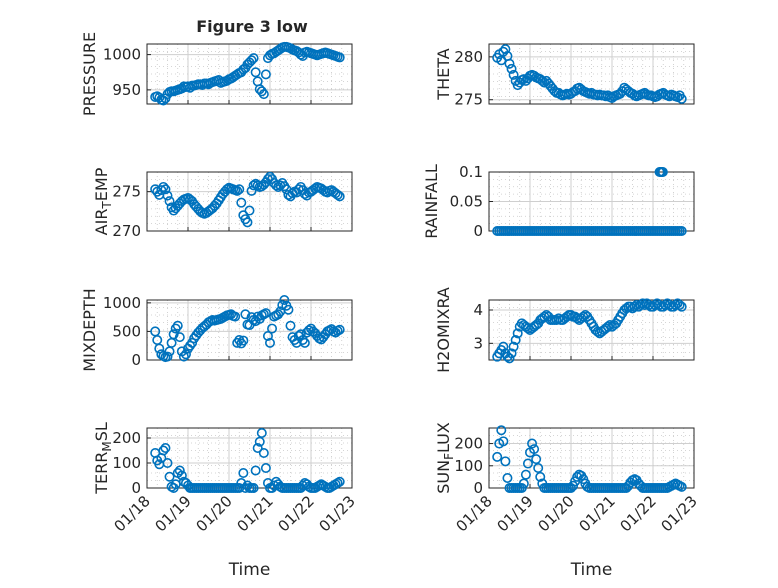 The image size is (778, 588). I want to click on x-axis-label: Time, so click(591, 570).